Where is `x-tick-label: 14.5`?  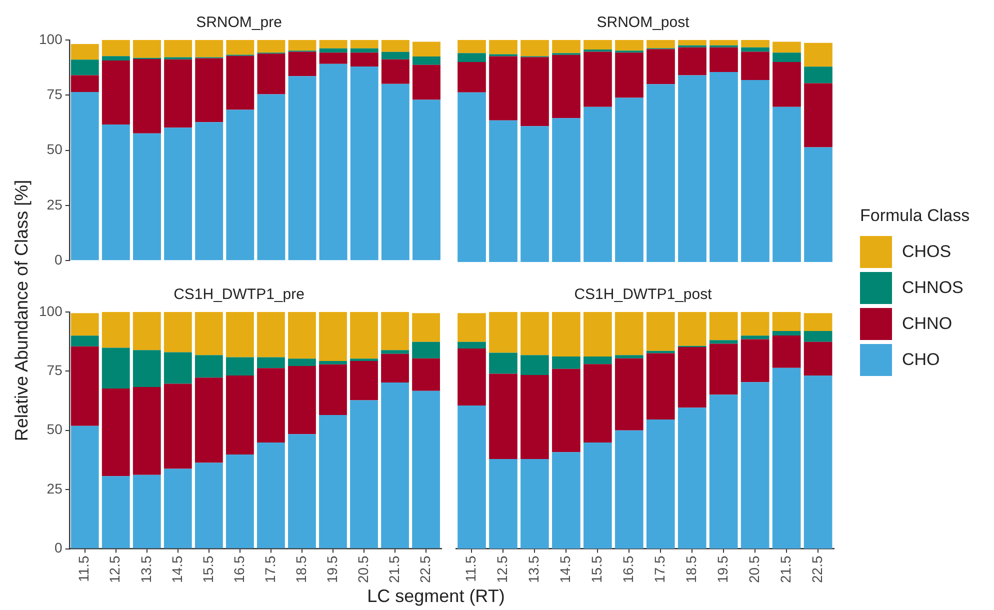 x-tick-label: 14.5 is located at coordinates (176, 569).